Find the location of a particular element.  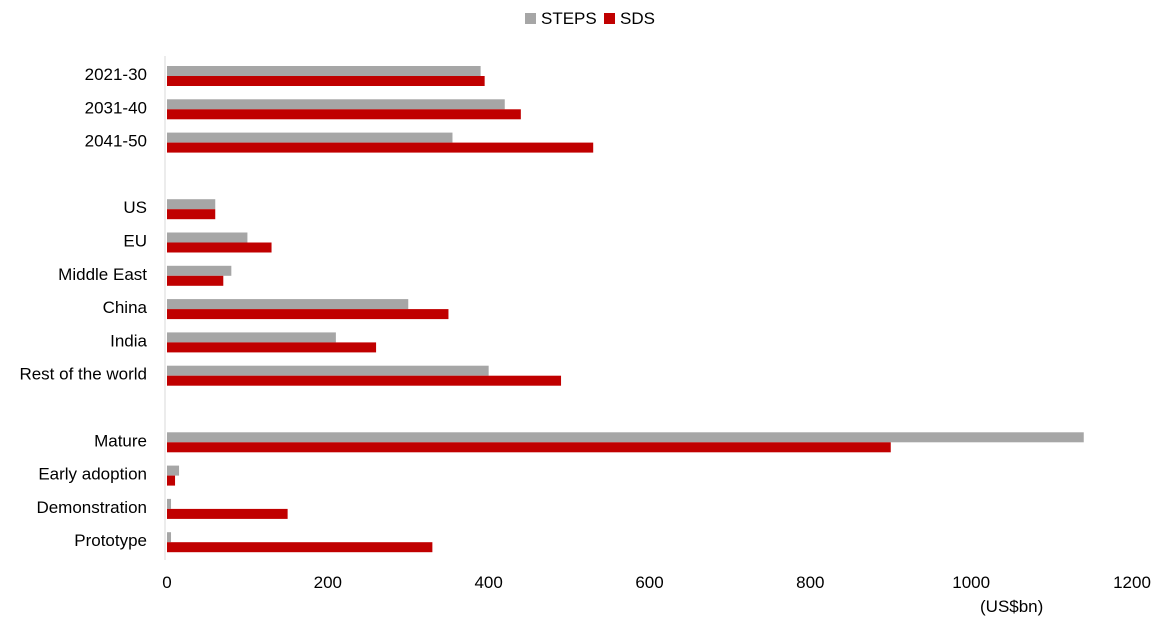

bar-sds-china is located at coordinates (308, 314).